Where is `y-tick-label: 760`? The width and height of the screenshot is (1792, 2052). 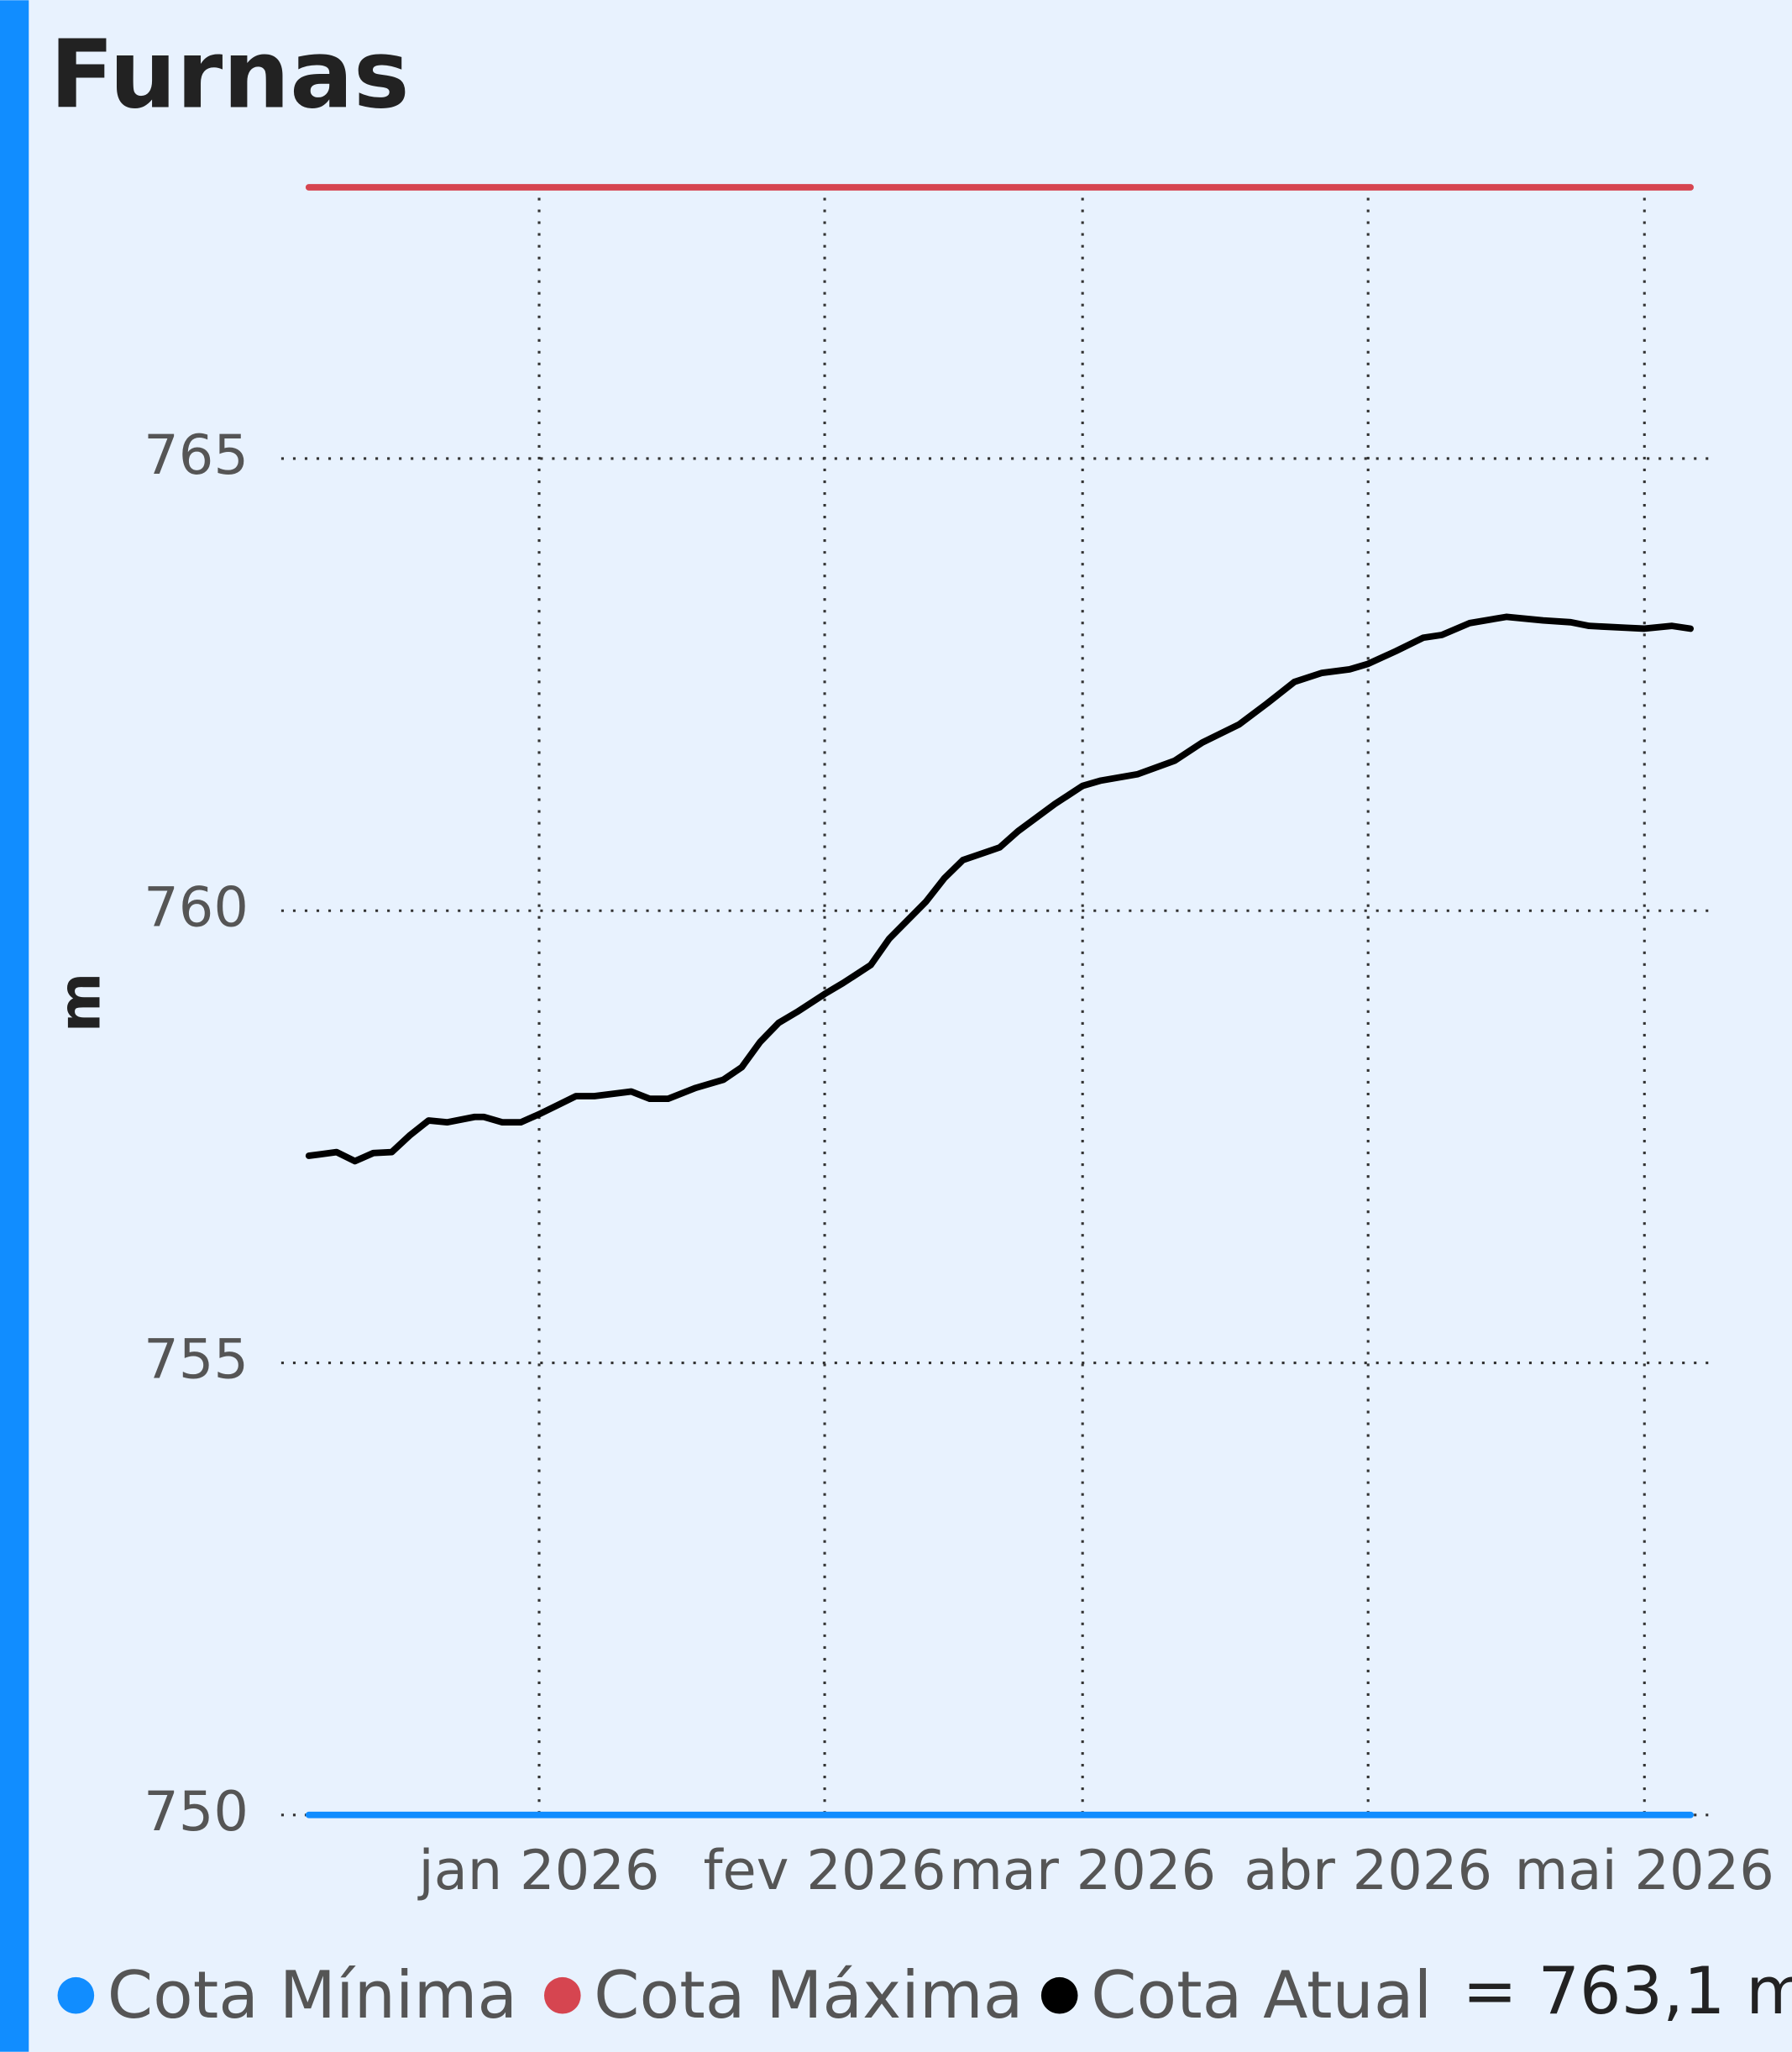
y-tick-label: 760 is located at coordinates (196, 907).